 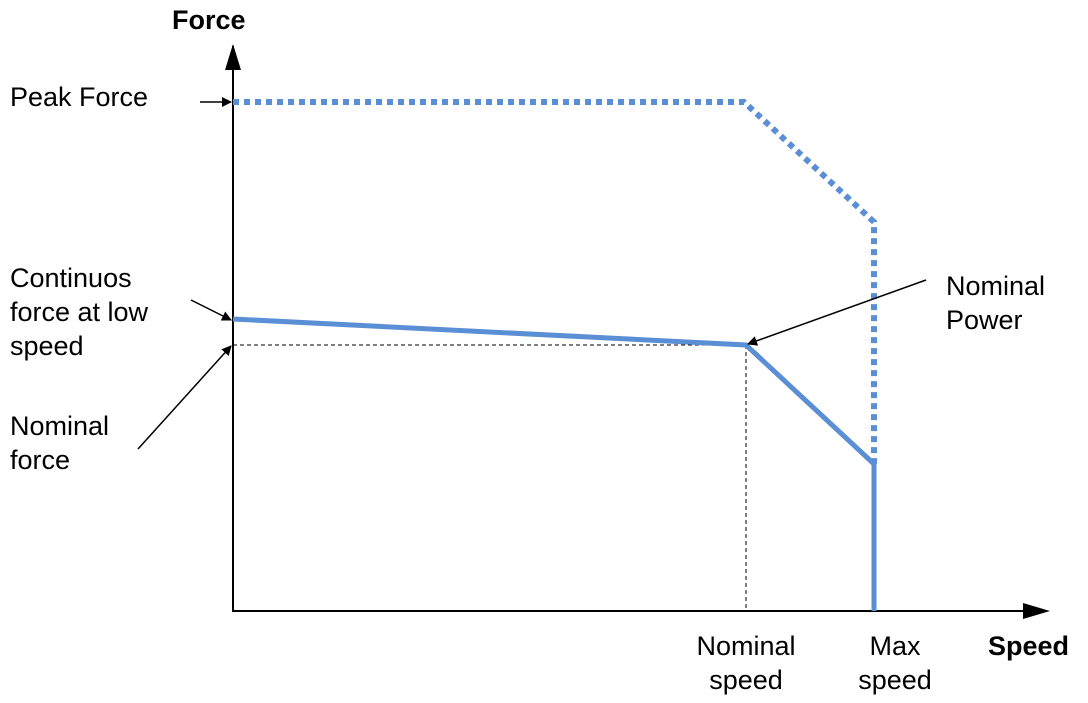 What do you see at coordinates (209, 20) in the screenshot?
I see `y-axis-title: Force` at bounding box center [209, 20].